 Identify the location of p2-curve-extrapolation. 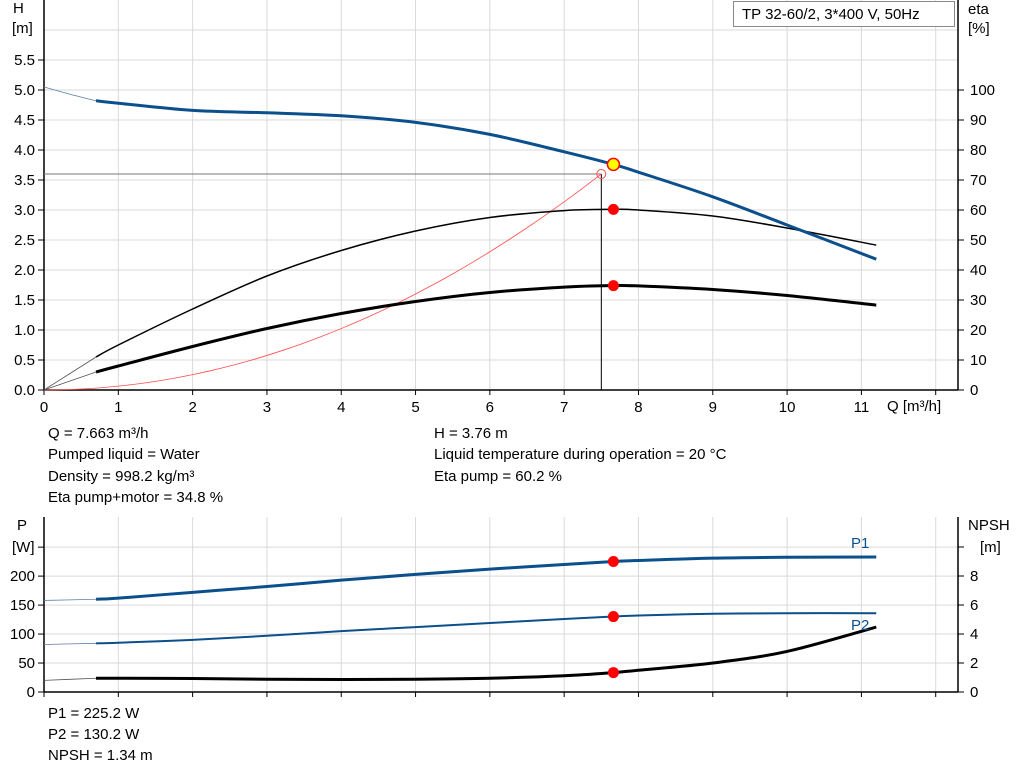
(70, 643).